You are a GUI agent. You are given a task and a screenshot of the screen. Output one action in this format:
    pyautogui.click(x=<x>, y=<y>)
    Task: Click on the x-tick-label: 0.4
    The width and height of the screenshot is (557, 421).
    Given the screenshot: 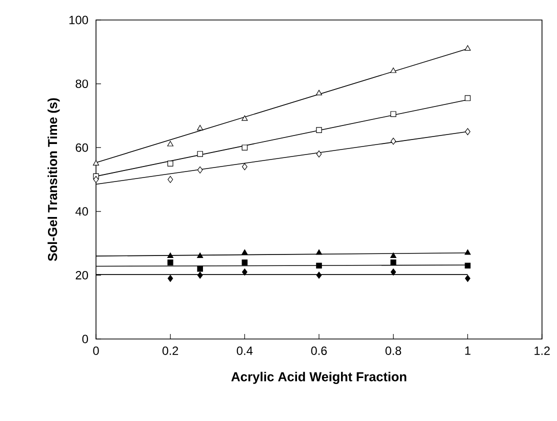 What is the action you would take?
    pyautogui.click(x=244, y=350)
    